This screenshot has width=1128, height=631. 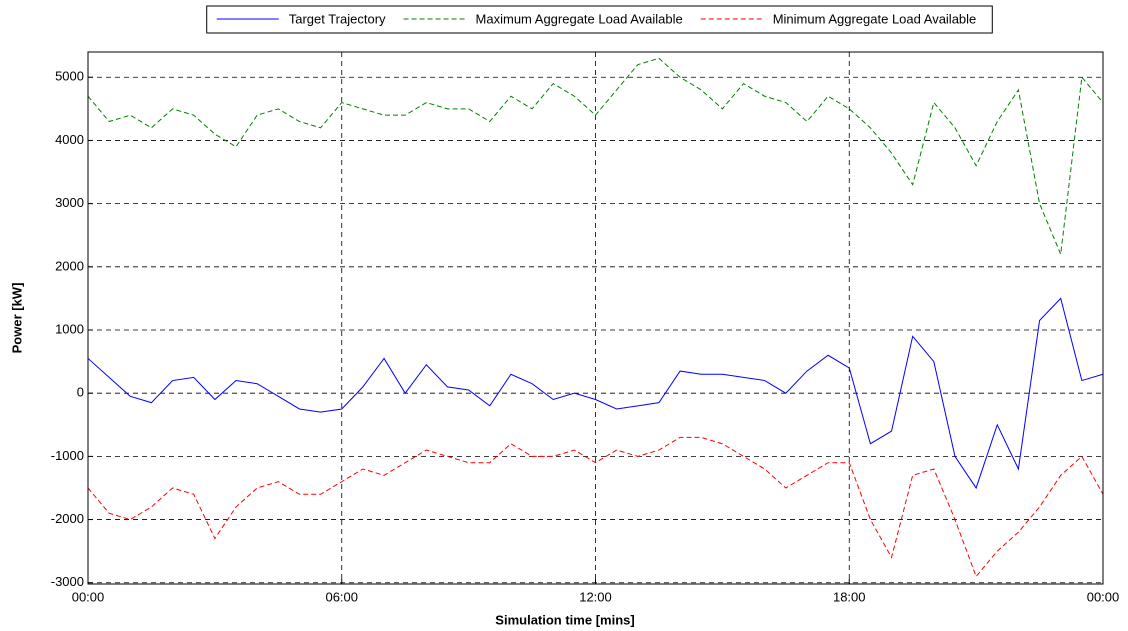 What do you see at coordinates (595, 596) in the screenshot?
I see `x-tick-label: 12:00` at bounding box center [595, 596].